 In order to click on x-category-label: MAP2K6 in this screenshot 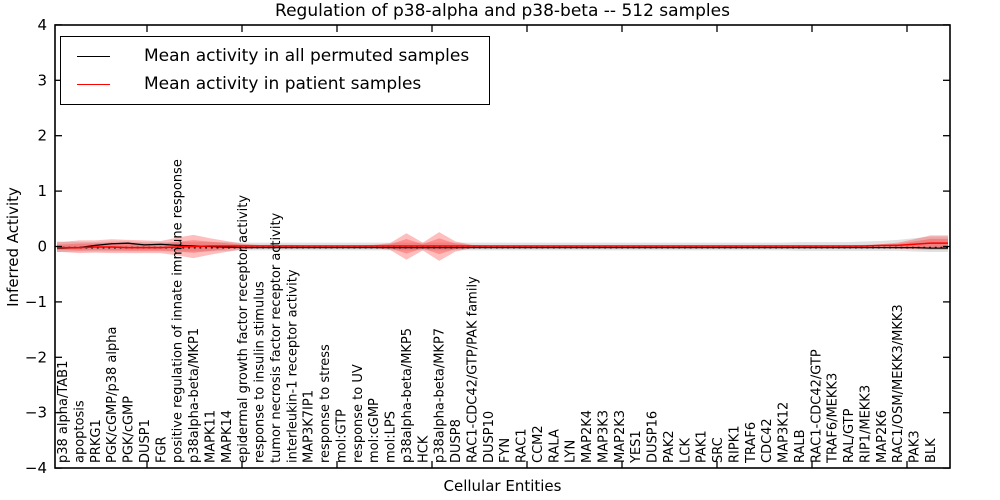, I will do `click(882, 436)`.